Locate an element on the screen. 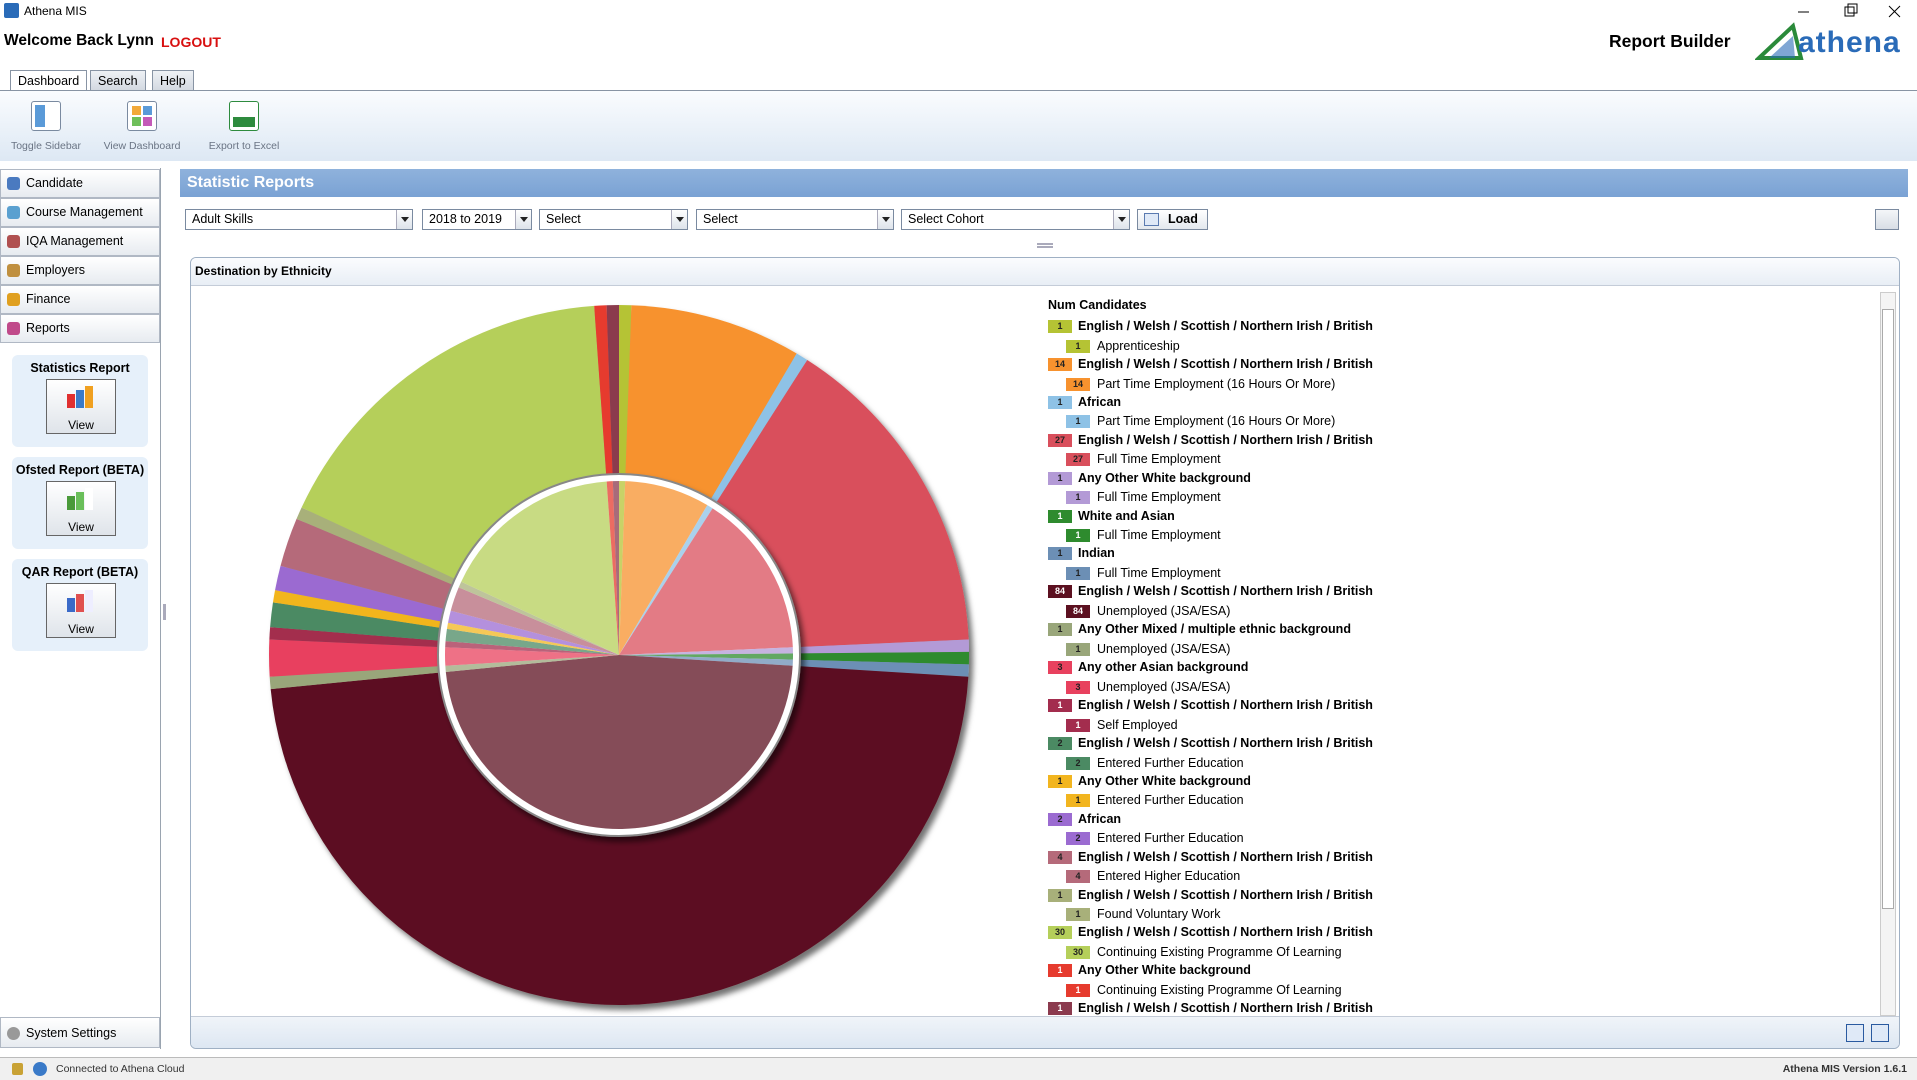 The image size is (1917, 1080). legend-sub-badge: 4 is located at coordinates (1078, 877).